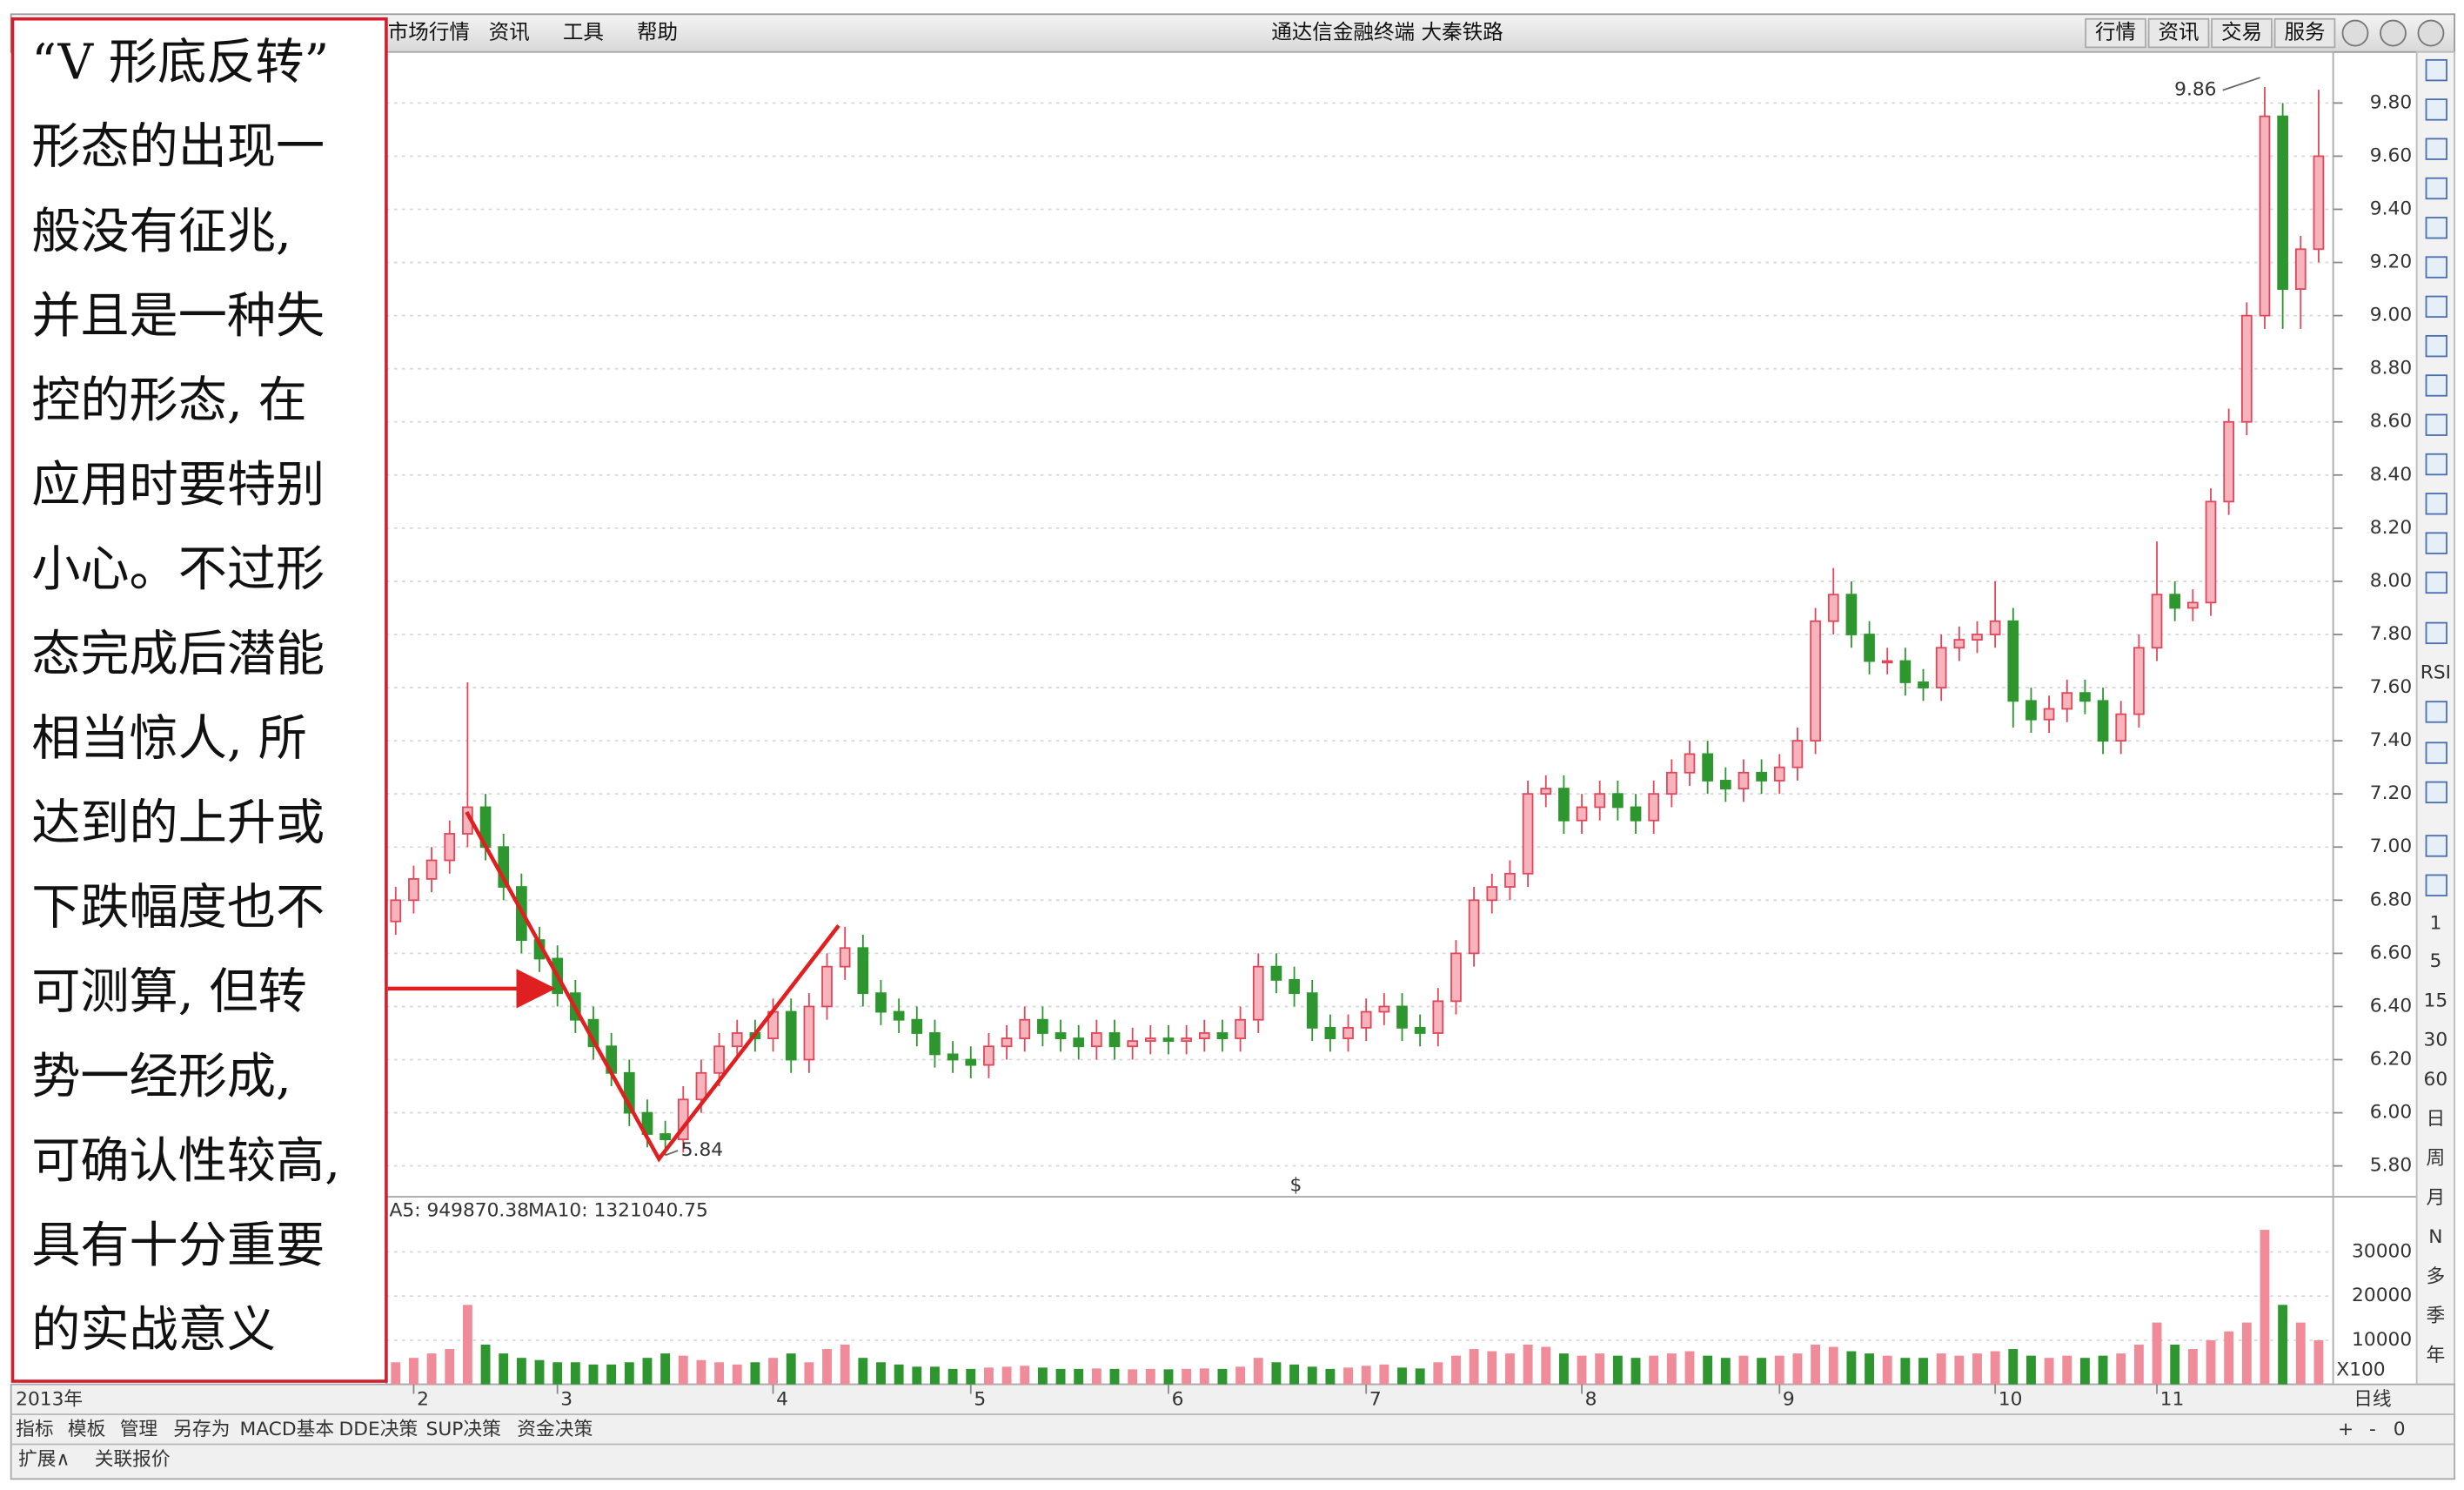  What do you see at coordinates (178, 654) in the screenshot?
I see `annotation-line: 态完成后潜能` at bounding box center [178, 654].